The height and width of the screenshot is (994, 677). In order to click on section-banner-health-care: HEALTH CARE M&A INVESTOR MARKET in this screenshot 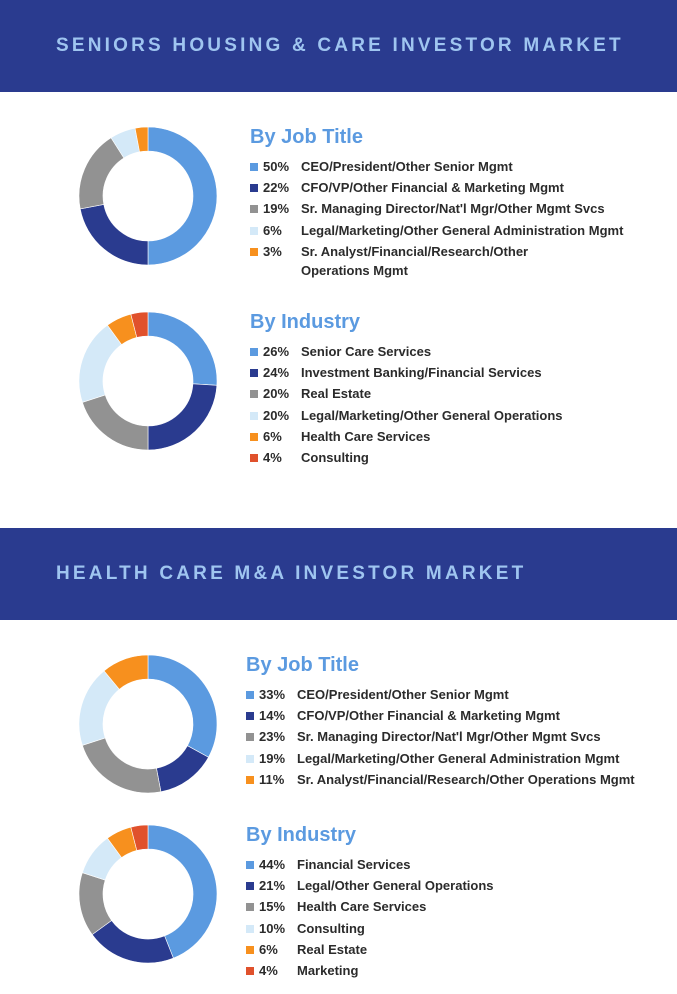, I will do `click(338, 574)`.